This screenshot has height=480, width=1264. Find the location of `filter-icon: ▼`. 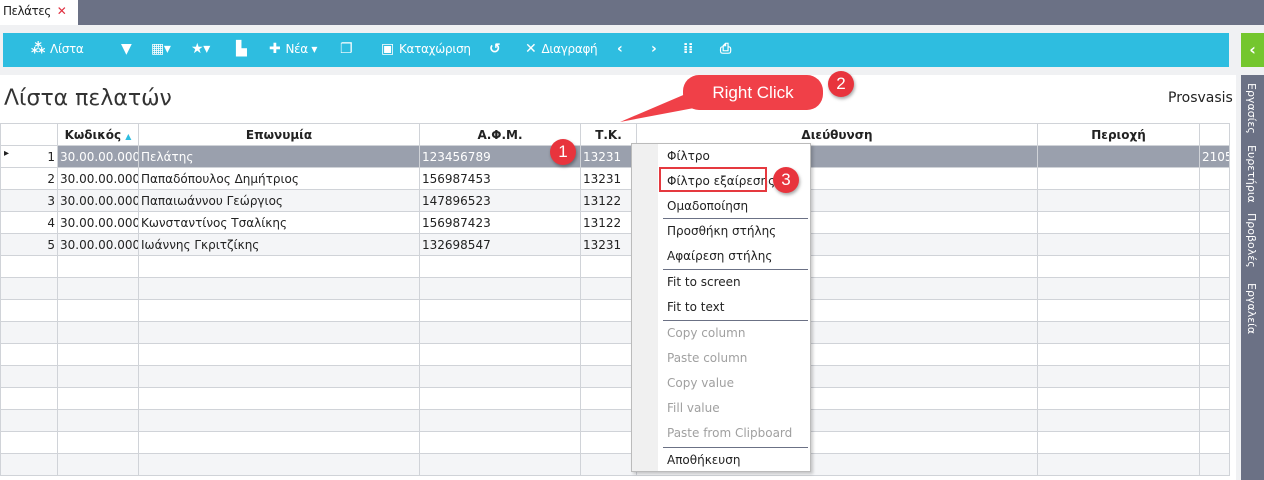

filter-icon: ▼ is located at coordinates (126, 49).